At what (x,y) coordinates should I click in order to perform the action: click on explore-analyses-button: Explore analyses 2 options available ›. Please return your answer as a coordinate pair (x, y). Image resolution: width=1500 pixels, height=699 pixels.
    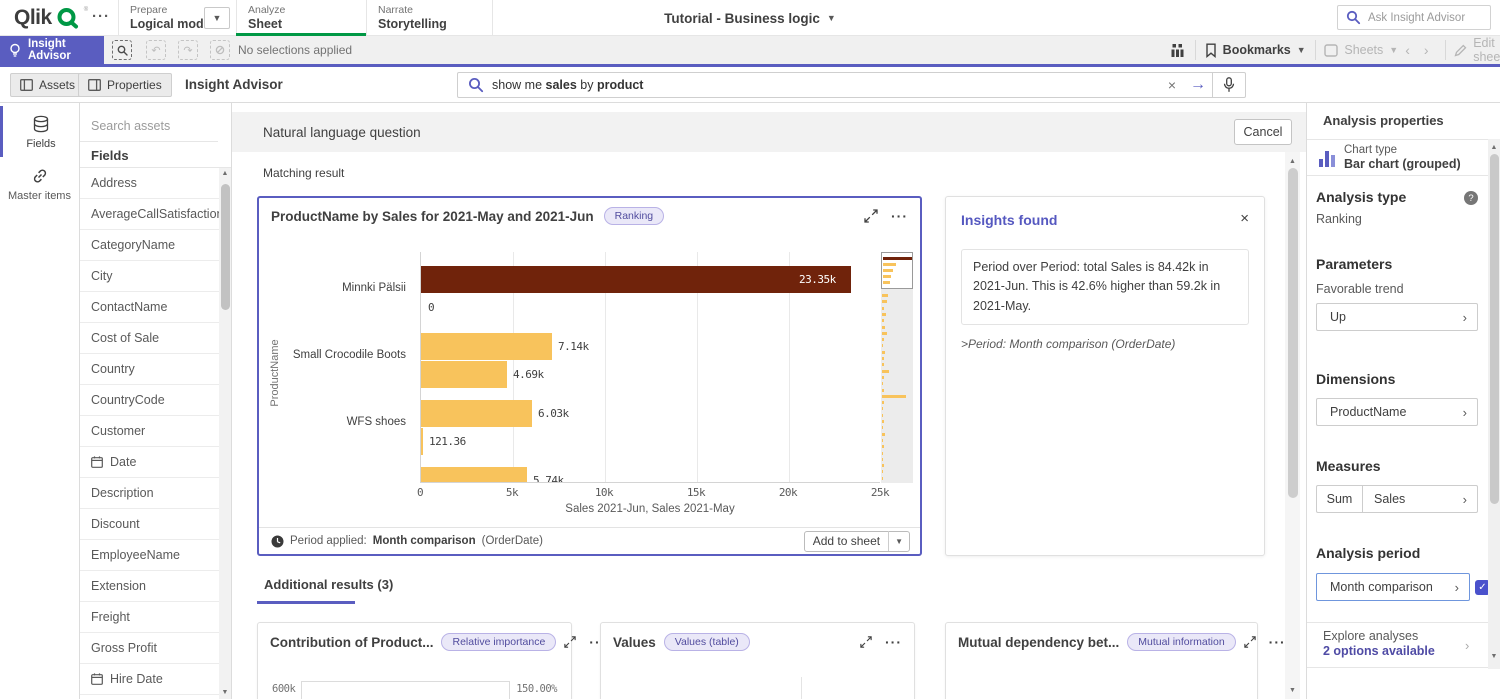
    Looking at the image, I should click on (1403, 645).